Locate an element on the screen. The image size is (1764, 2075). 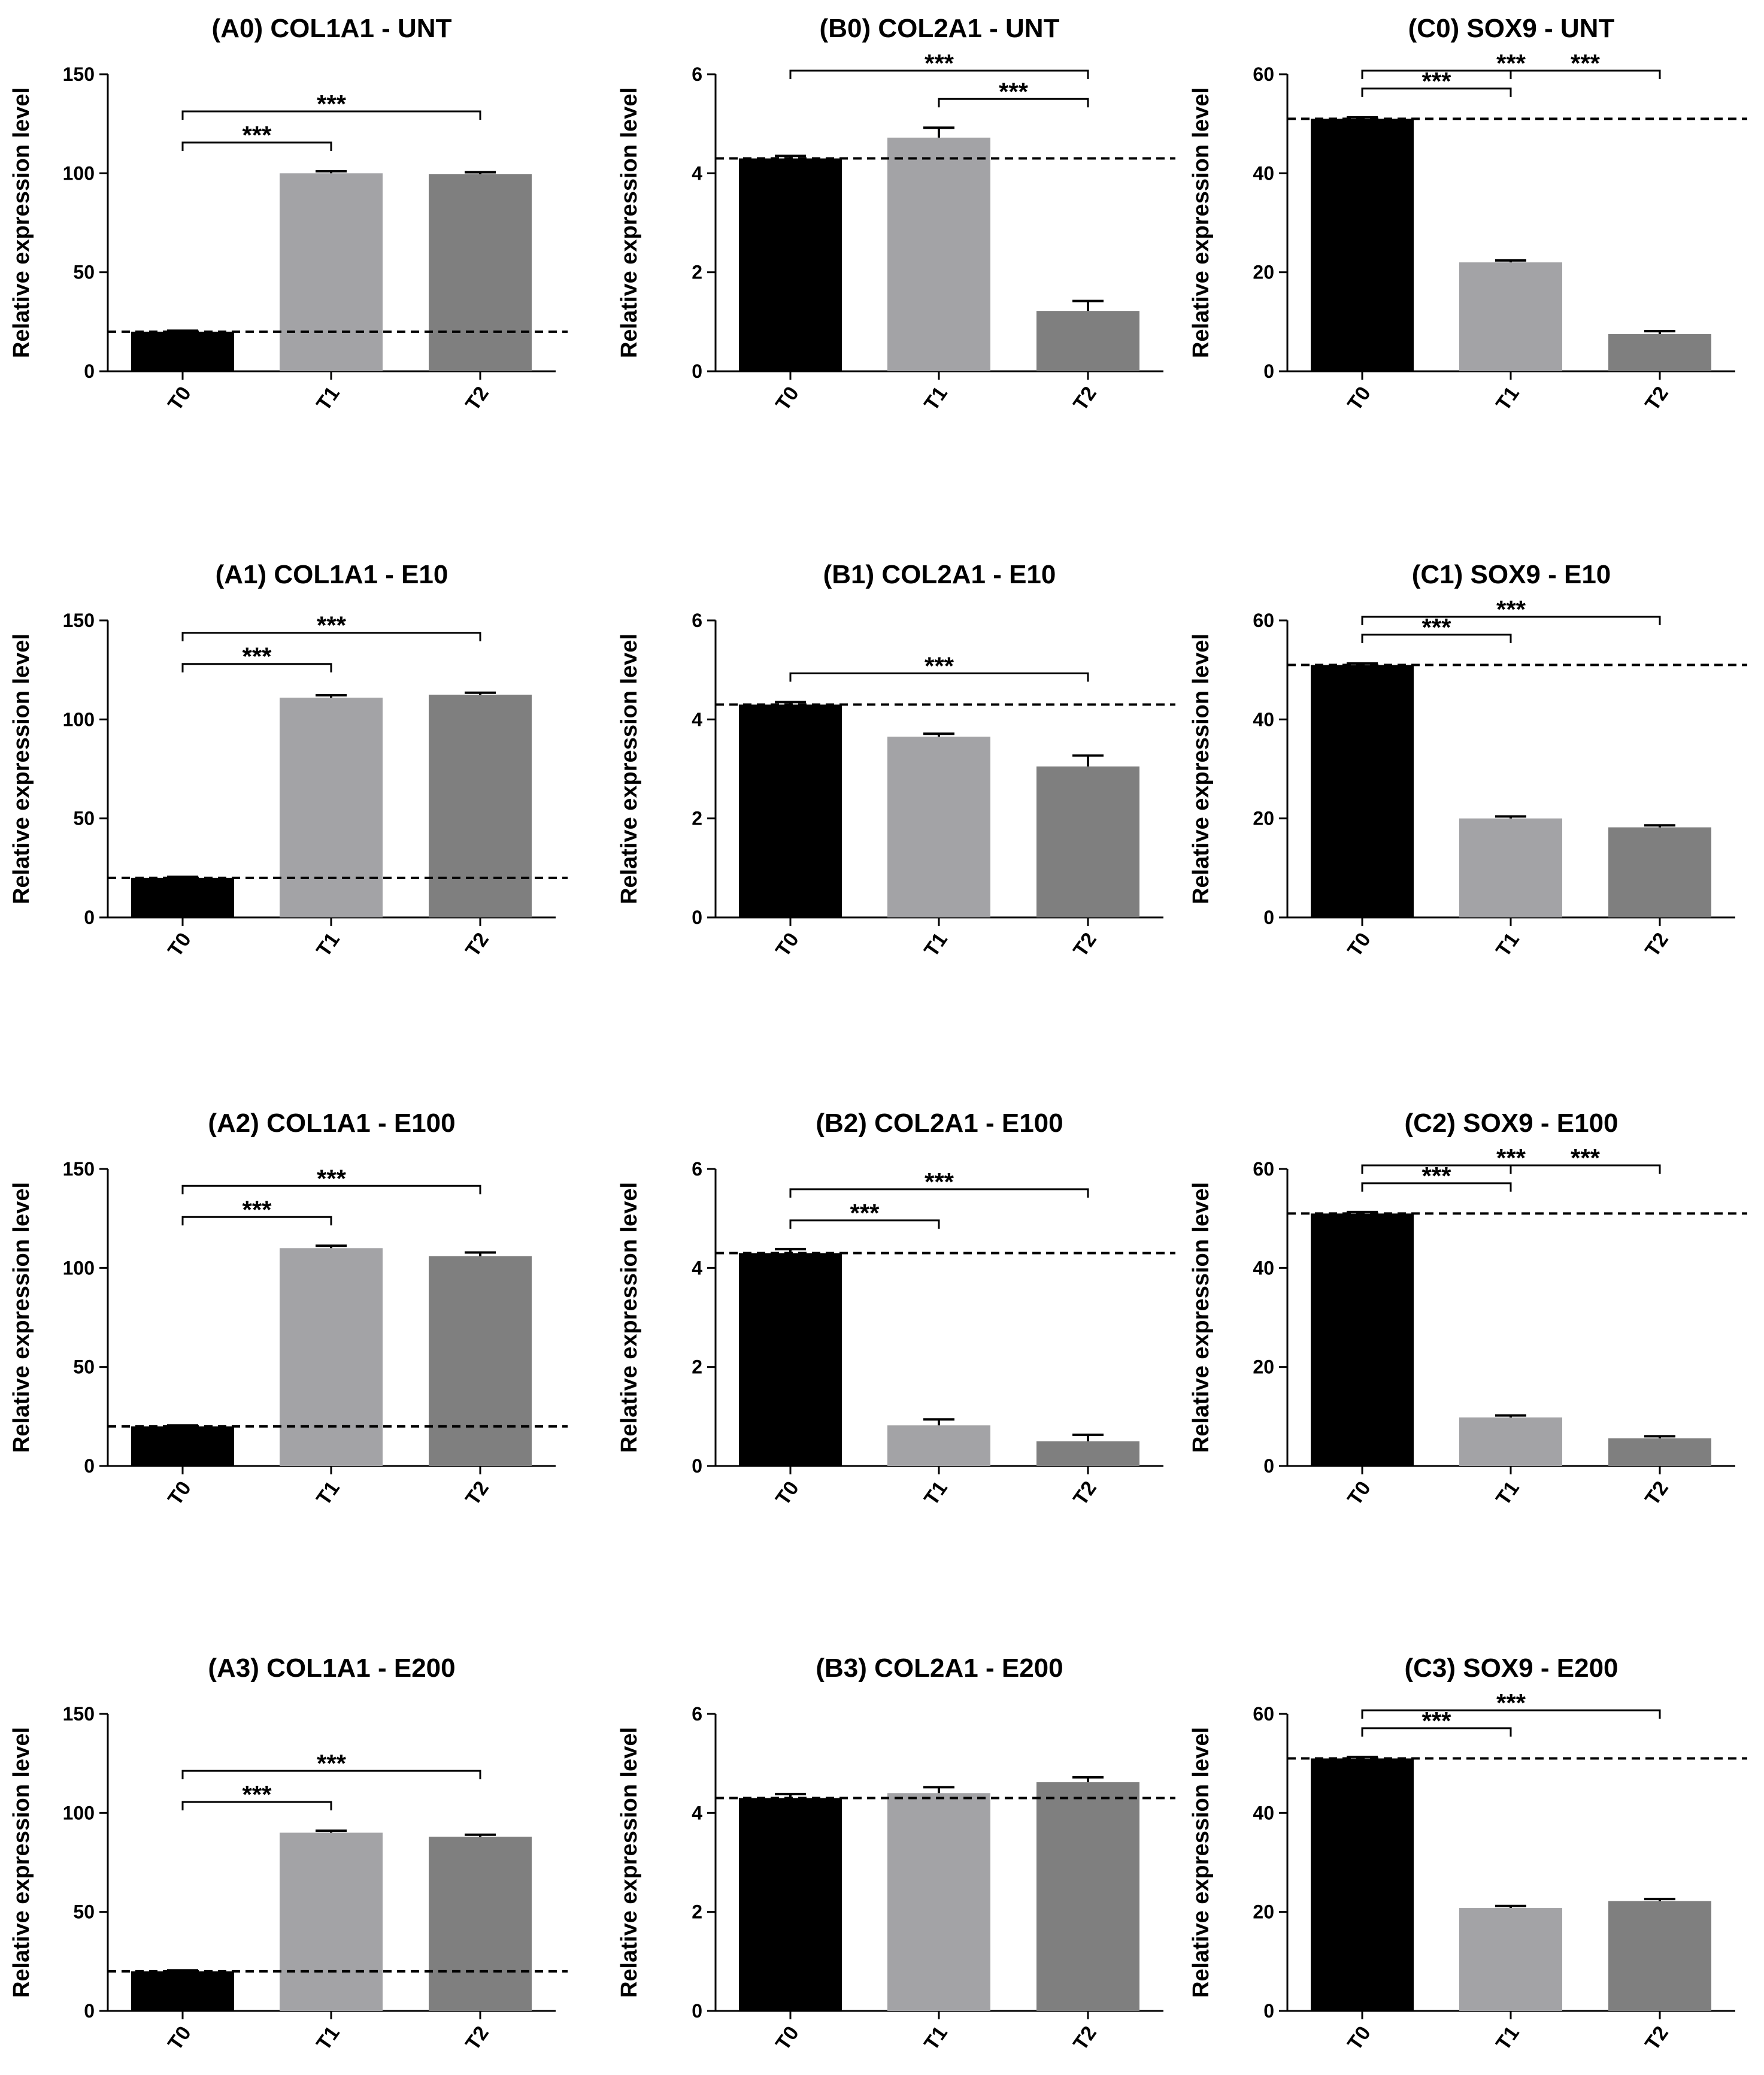
chart-title: (C0) SOX9 - UNT is located at coordinates (1511, 29).